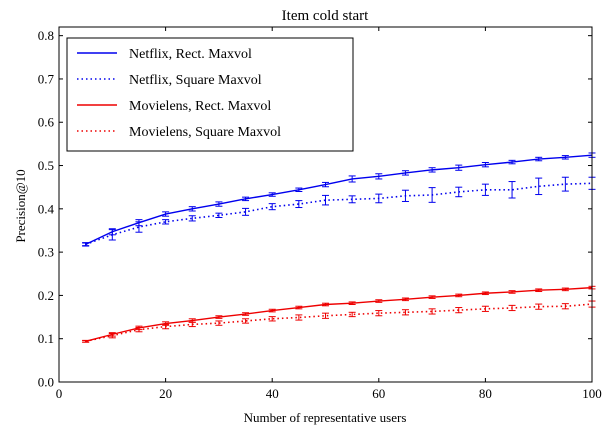 Image resolution: width=613 pixels, height=431 pixels. I want to click on y-axis-label: Precision@10, so click(20, 205).